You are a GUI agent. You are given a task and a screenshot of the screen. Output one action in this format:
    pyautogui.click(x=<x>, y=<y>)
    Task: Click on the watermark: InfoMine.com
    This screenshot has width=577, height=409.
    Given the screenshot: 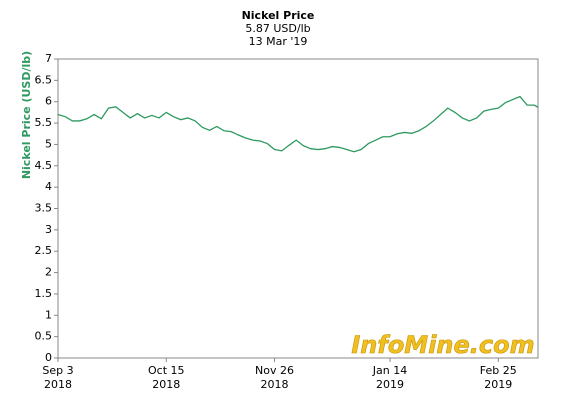 What is the action you would take?
    pyautogui.click(x=442, y=345)
    